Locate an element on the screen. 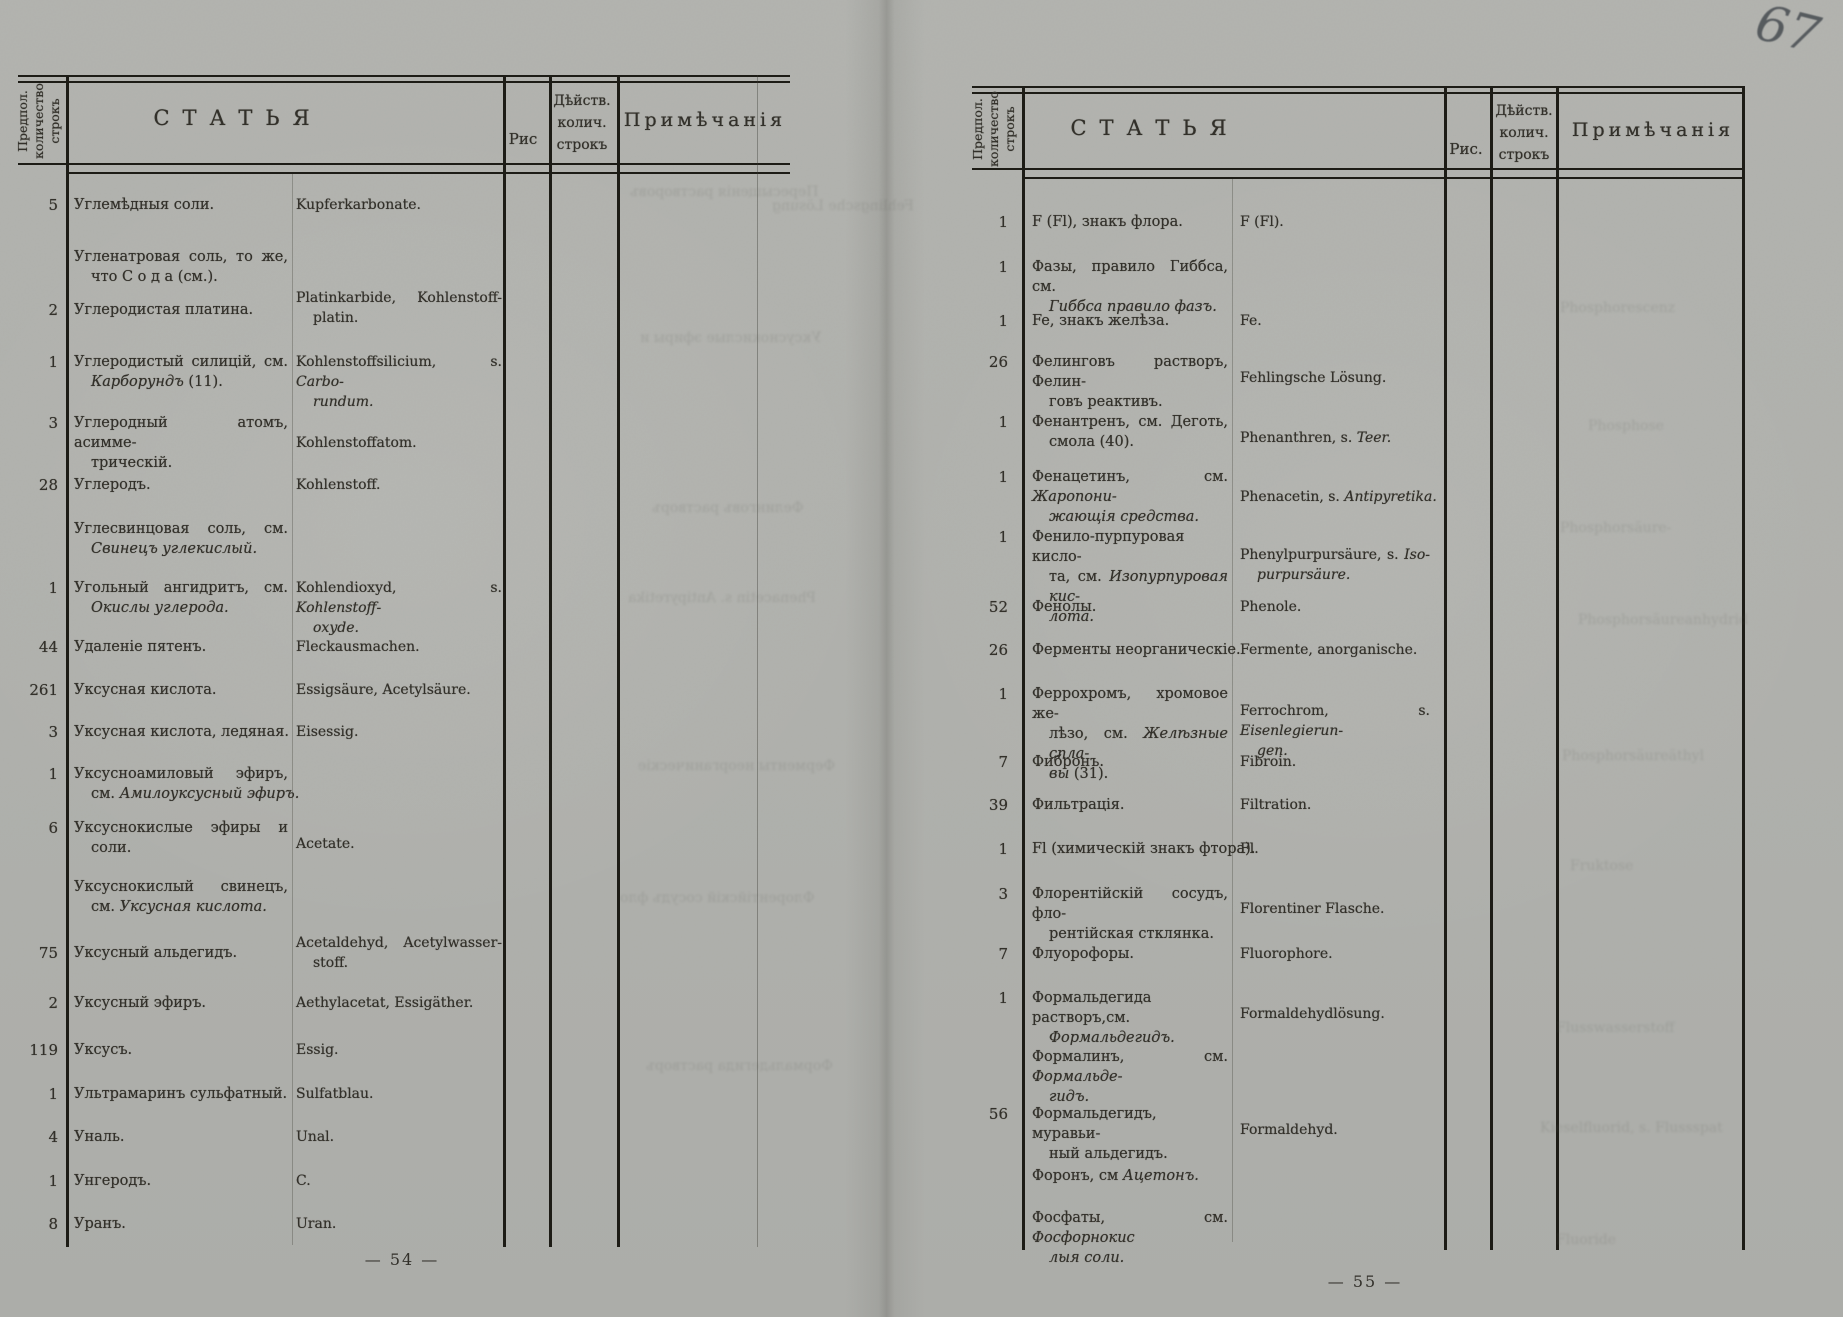 Image resolution: width=1843 pixels, height=1317 pixels. row-estimate-count: 39 is located at coordinates (998, 805).